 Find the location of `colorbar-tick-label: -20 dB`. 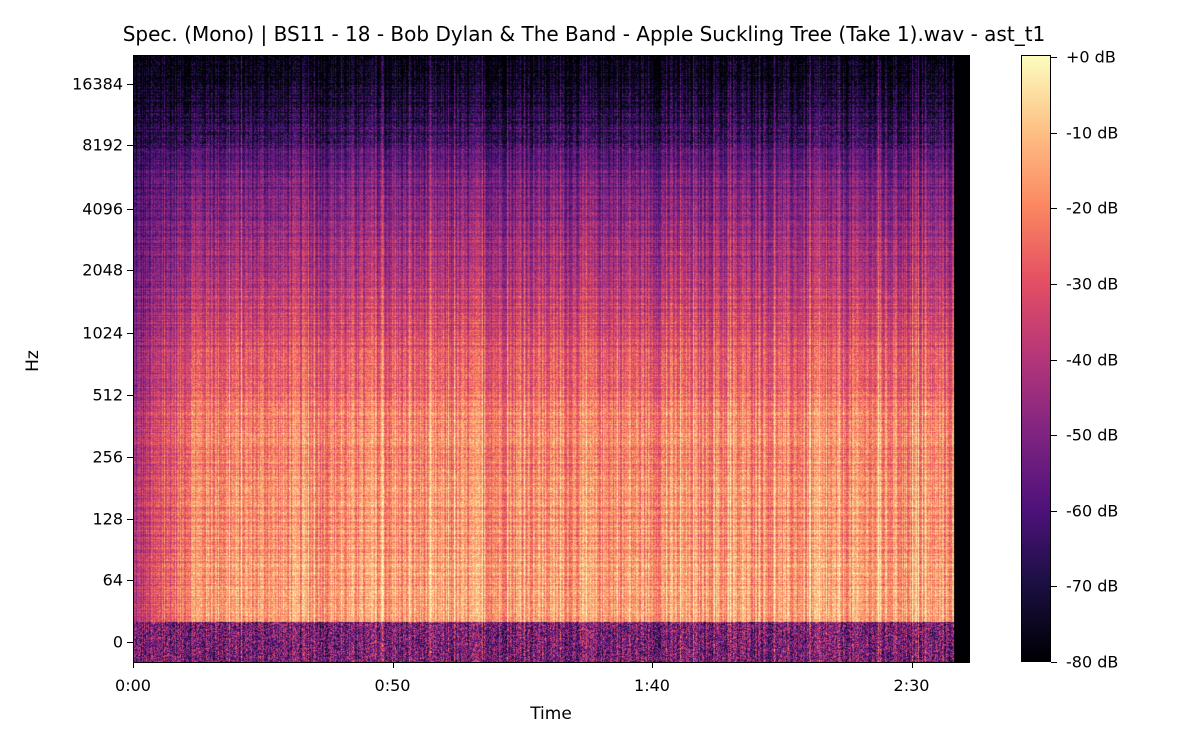

colorbar-tick-label: -20 dB is located at coordinates (1092, 208).